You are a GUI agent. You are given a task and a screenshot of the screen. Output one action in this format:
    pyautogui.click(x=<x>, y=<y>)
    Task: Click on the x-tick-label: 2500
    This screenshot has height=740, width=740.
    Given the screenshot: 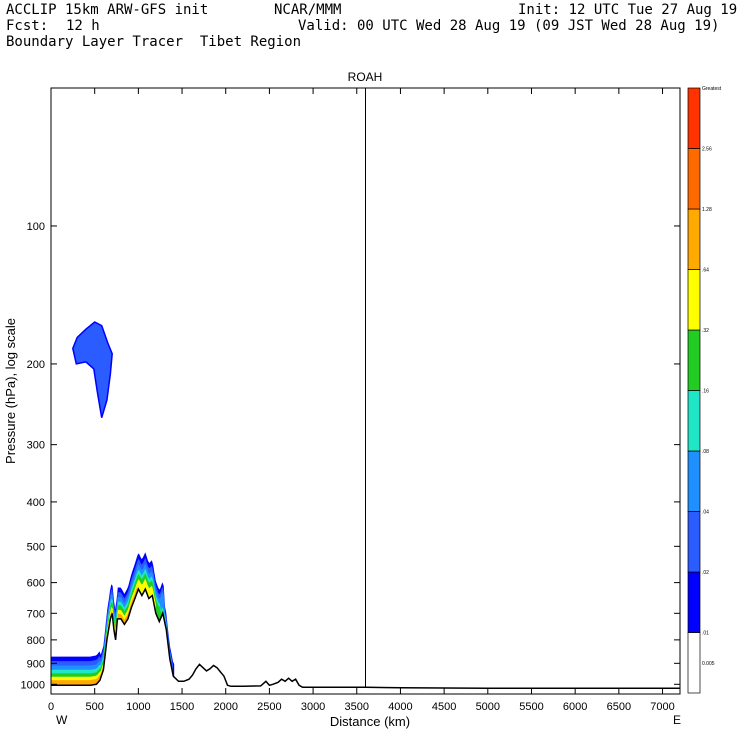 What is the action you would take?
    pyautogui.click(x=269, y=707)
    